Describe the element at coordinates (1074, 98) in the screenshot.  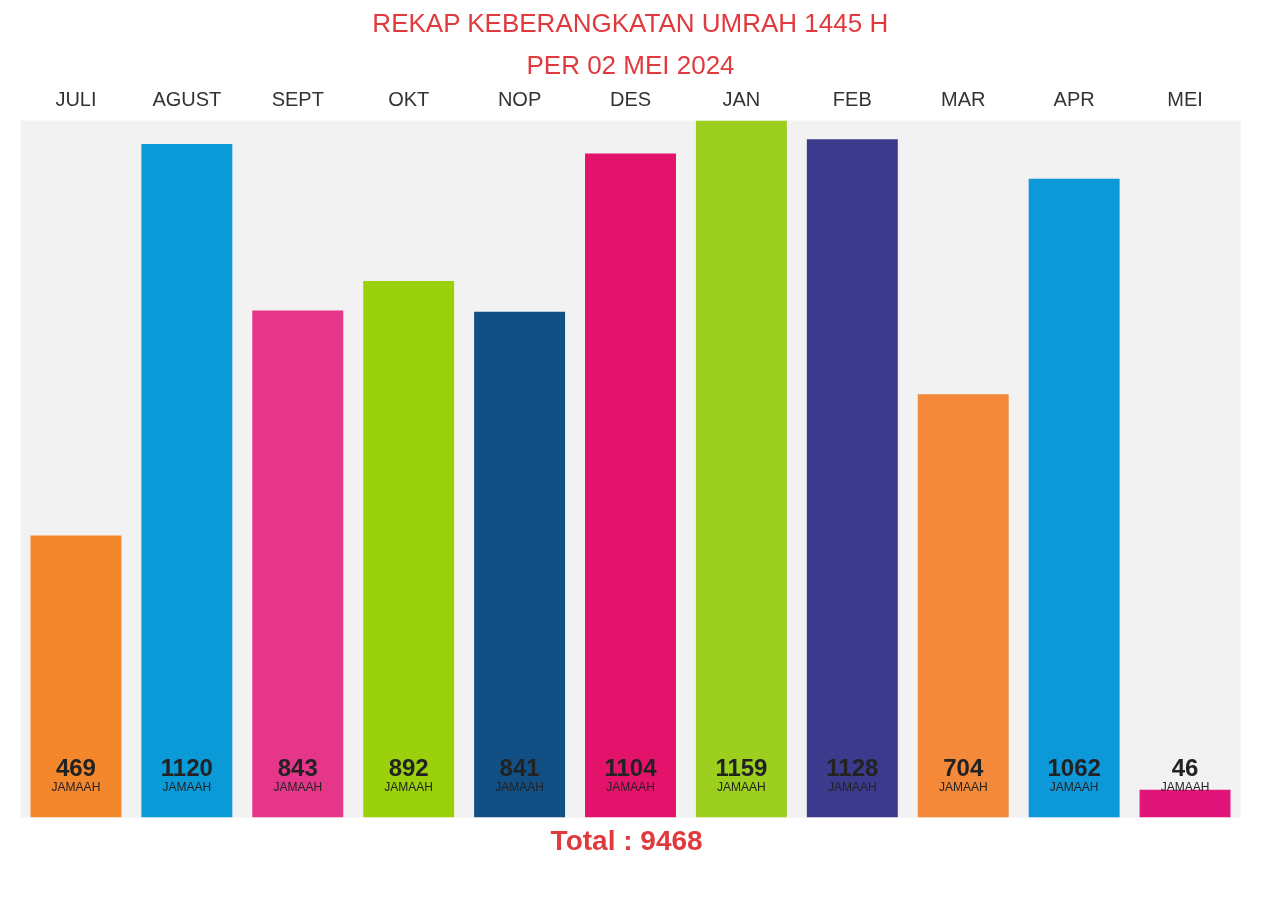
I see `x-tick-label: APR` at that location.